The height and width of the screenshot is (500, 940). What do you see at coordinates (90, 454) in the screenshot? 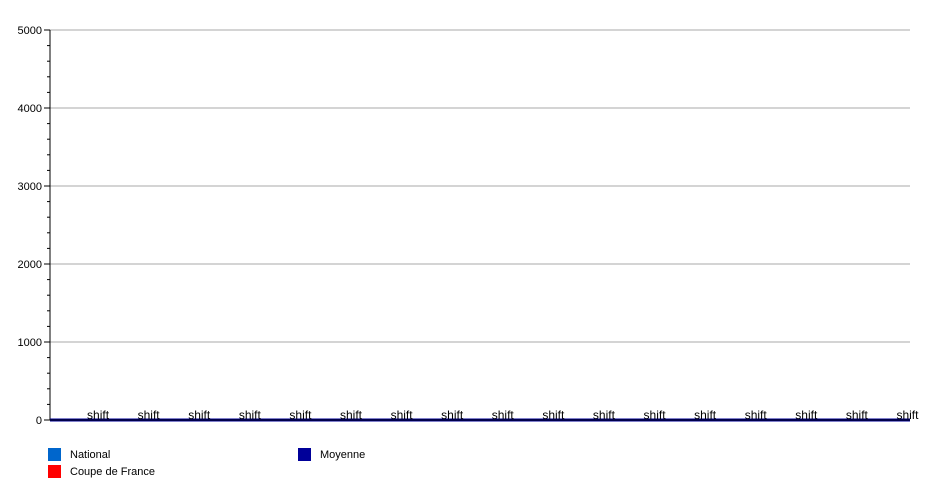
I see `legend-label-national: National` at bounding box center [90, 454].